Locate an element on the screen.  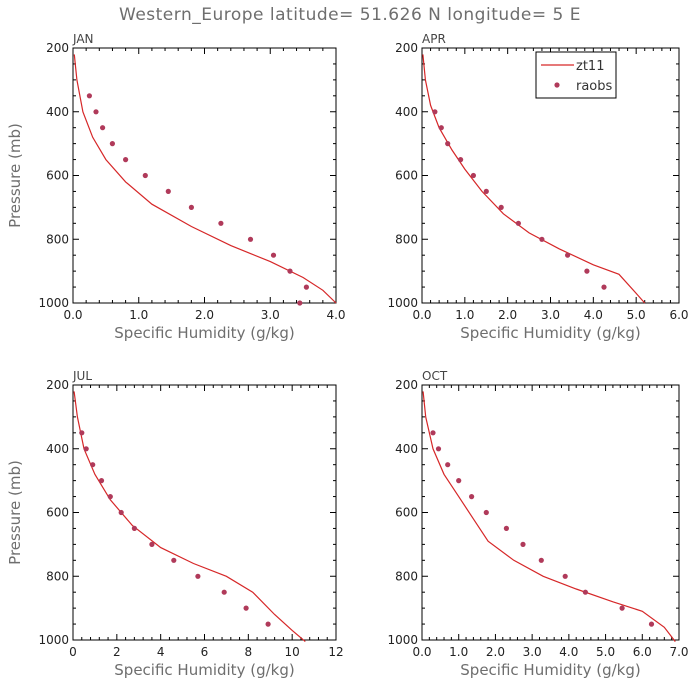
apr-xtick-label: 2.0 is located at coordinates (507, 315).